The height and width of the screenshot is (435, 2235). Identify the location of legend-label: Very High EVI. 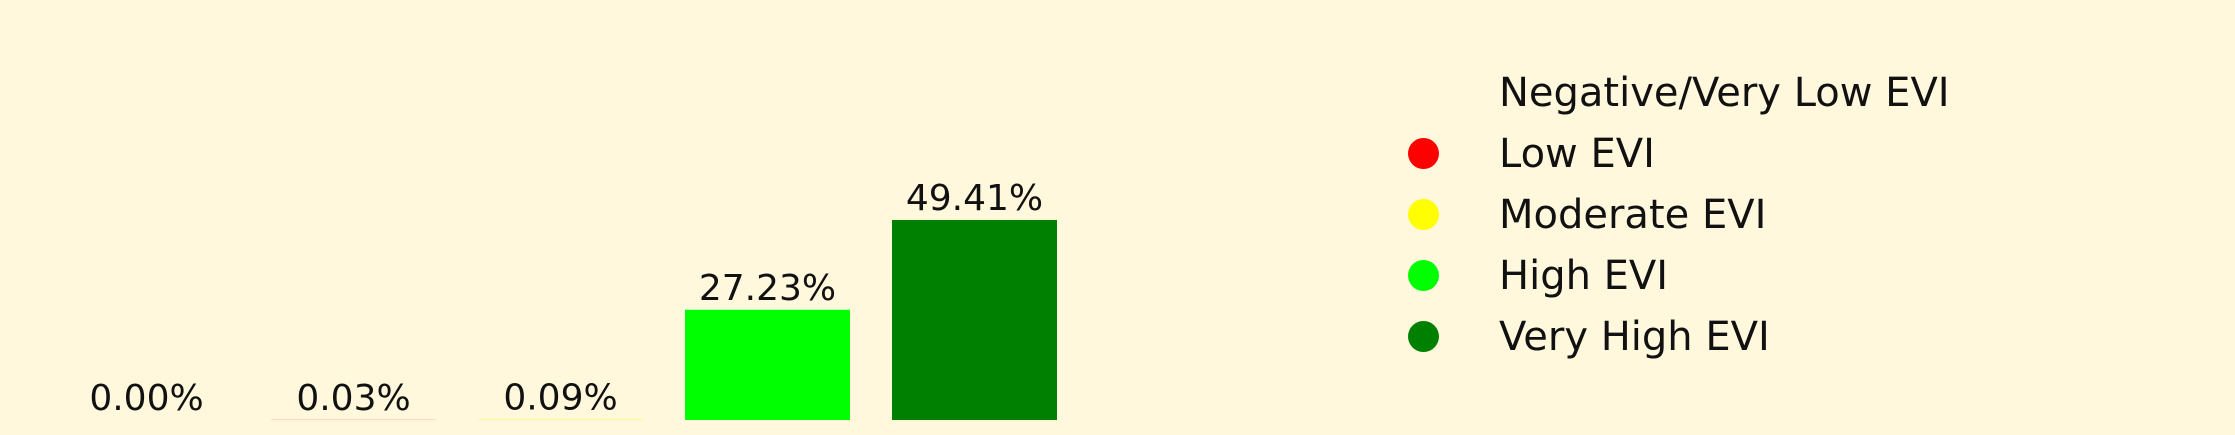
(1634, 336).